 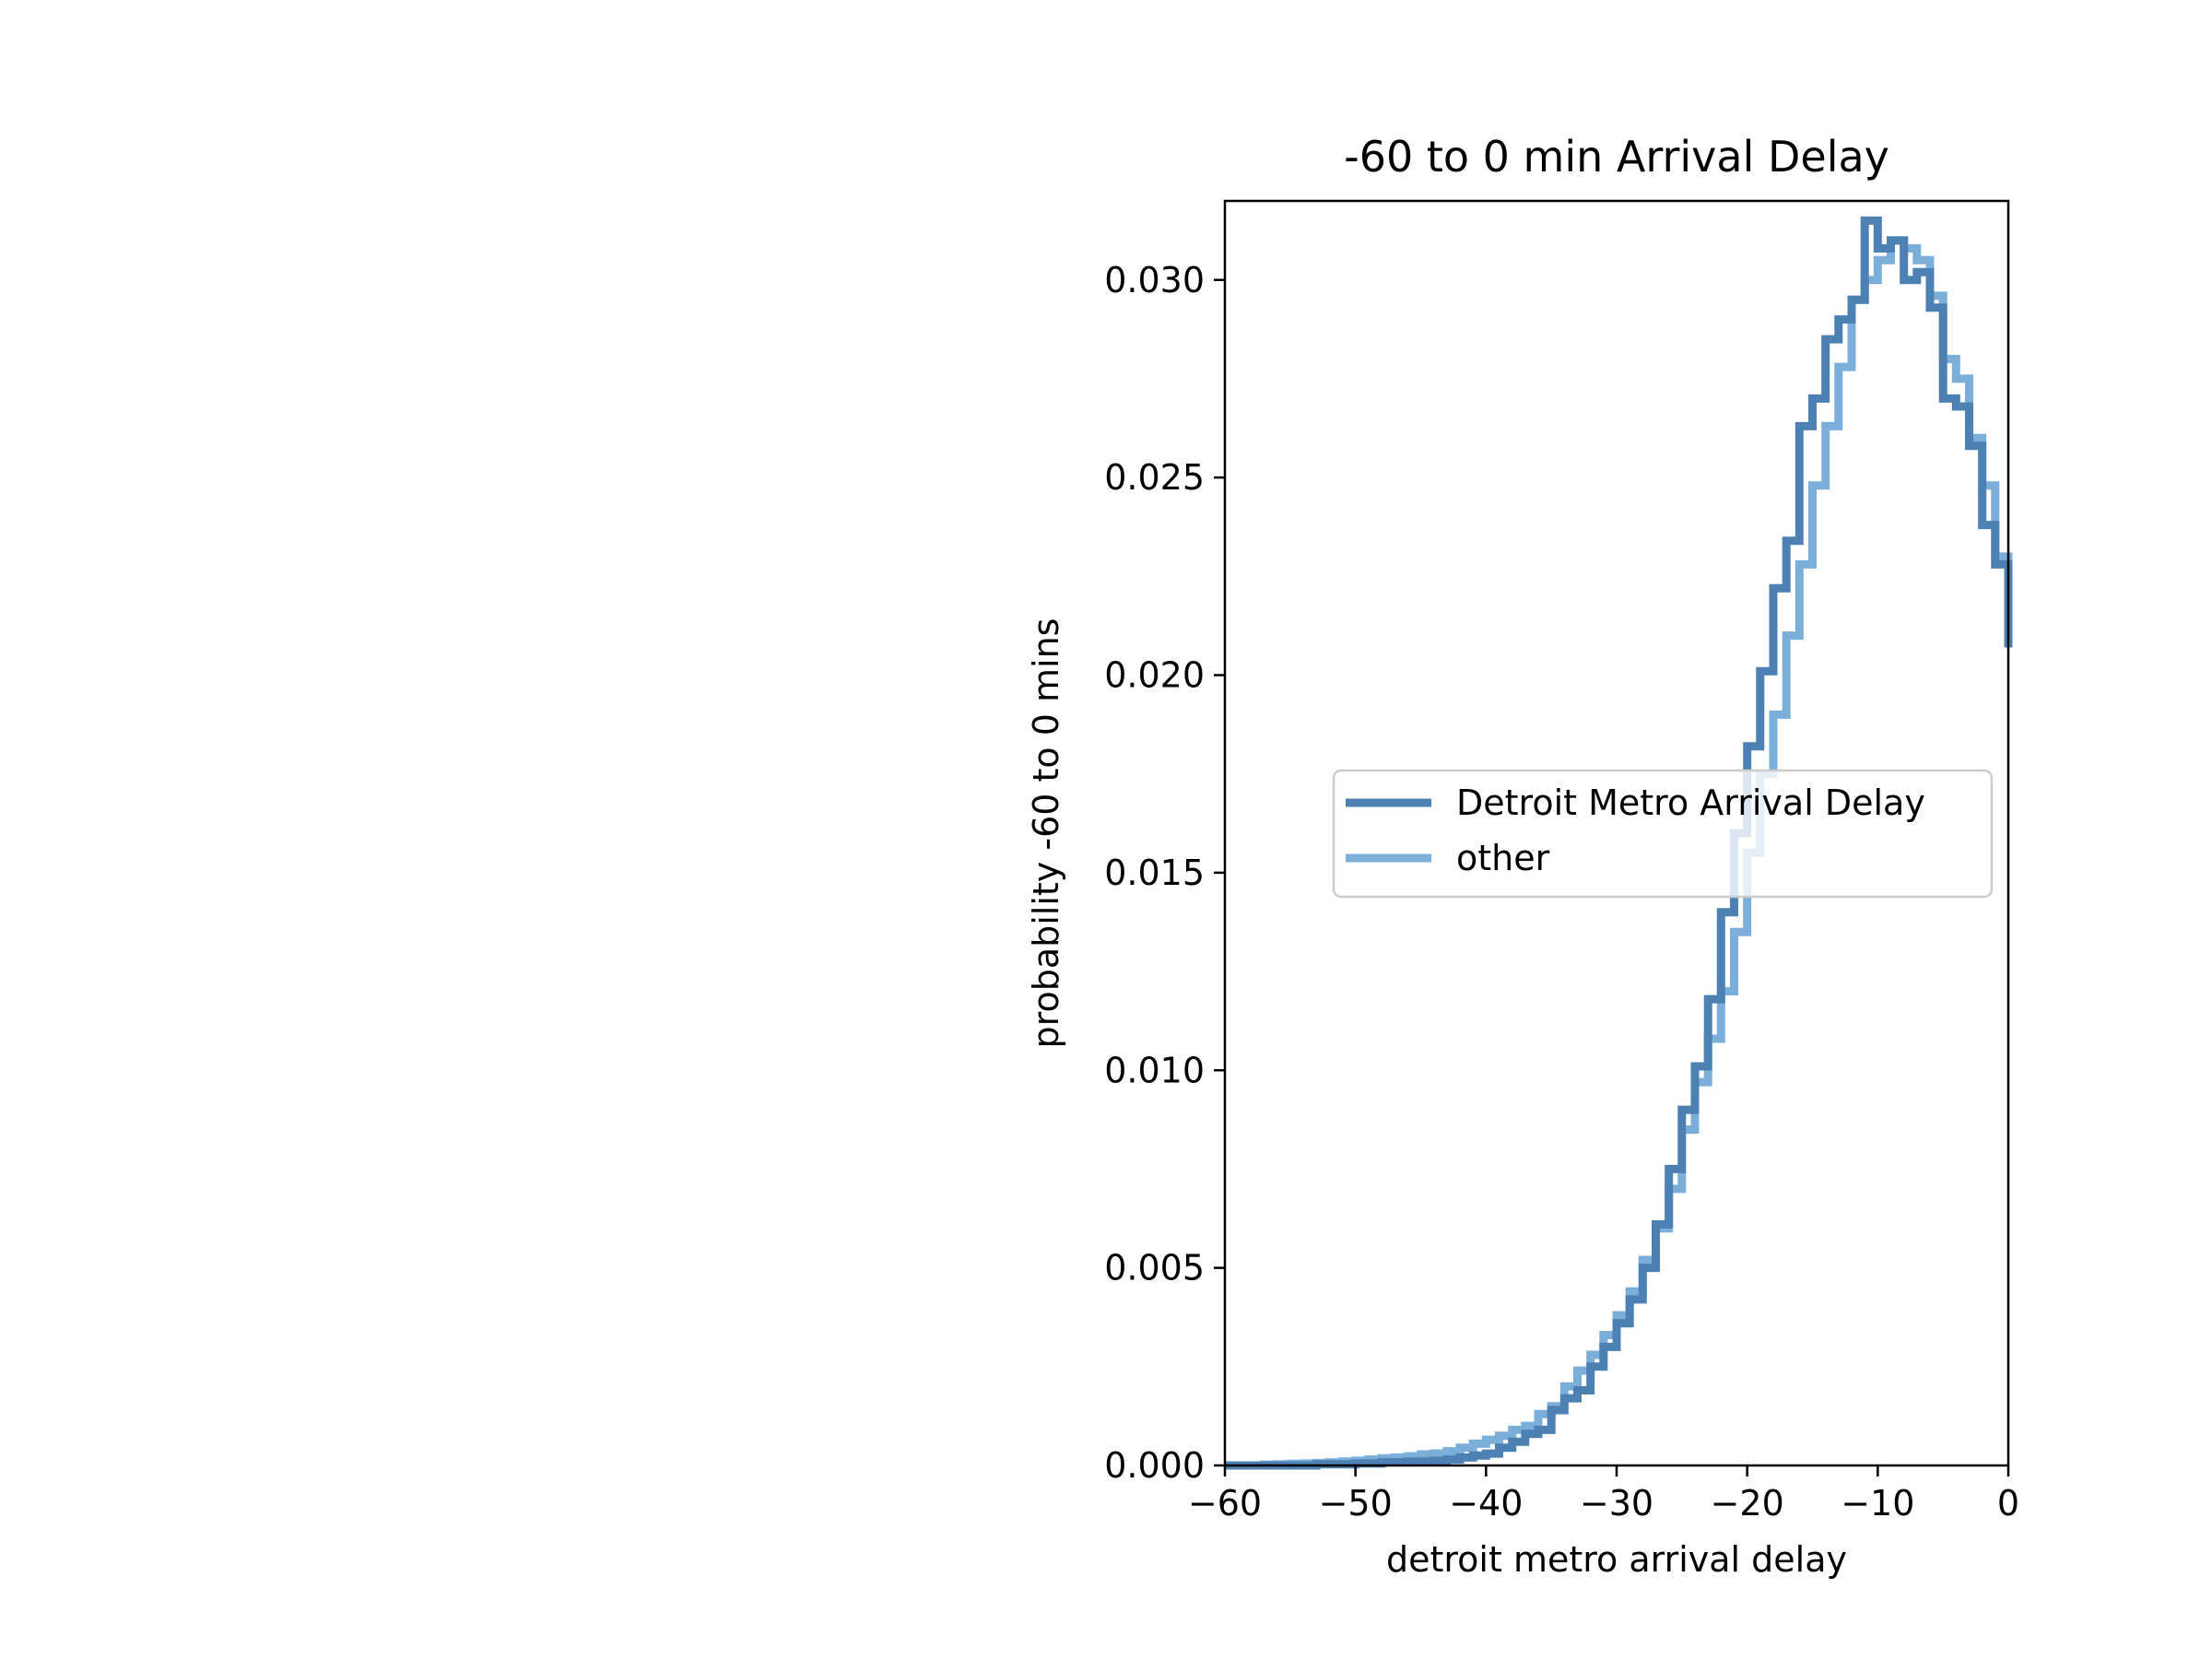 I want to click on legend: Detroit Metro Arrival Delay other, so click(x=1663, y=834).